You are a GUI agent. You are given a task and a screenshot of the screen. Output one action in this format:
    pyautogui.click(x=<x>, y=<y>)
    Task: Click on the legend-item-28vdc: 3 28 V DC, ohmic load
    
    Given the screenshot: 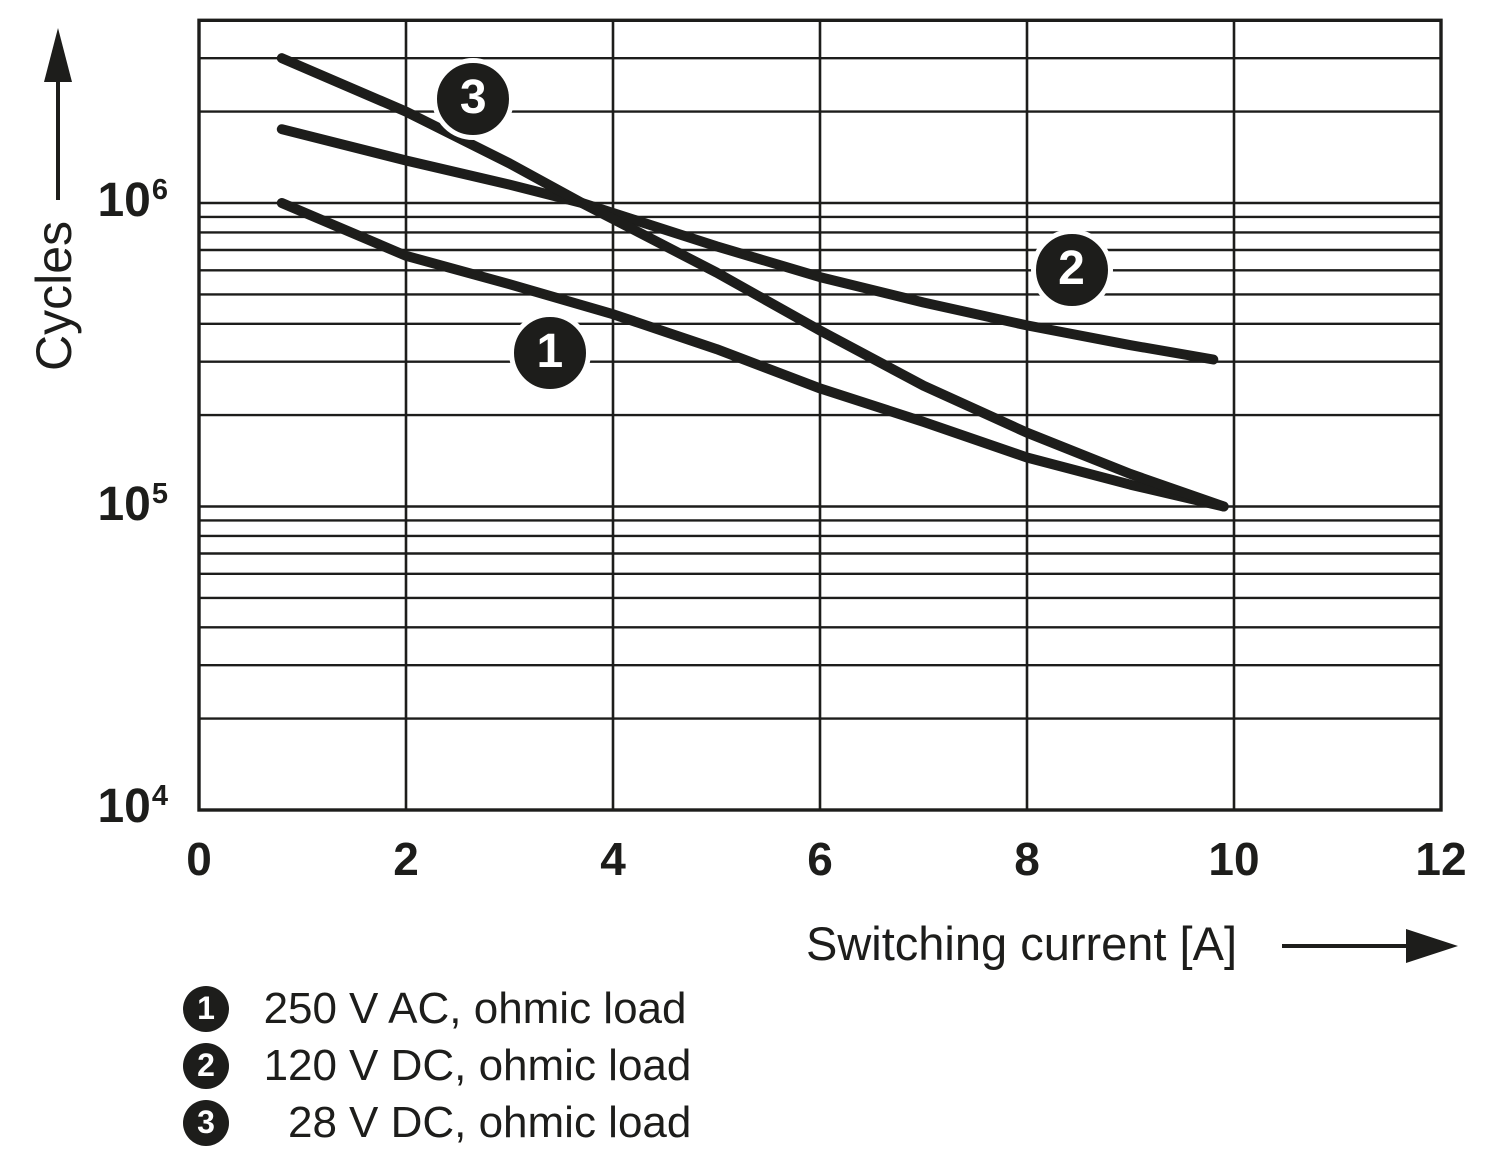 What is the action you would take?
    pyautogui.click(x=437, y=1122)
    